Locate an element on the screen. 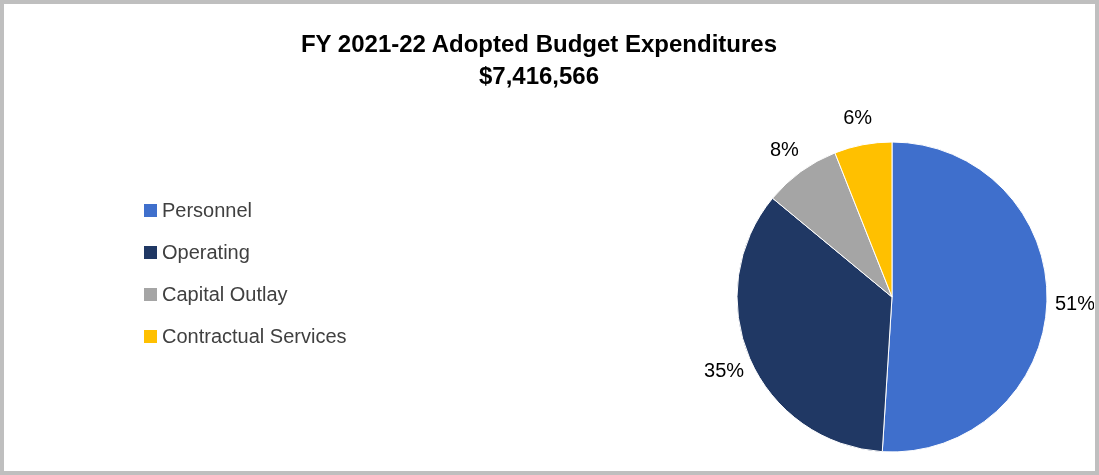 The image size is (1099, 475). legend-label: Capital Outlay is located at coordinates (225, 294).